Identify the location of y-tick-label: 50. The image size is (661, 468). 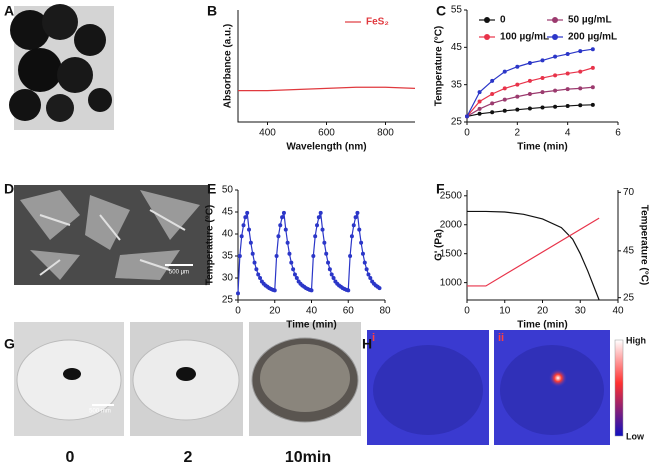
(228, 190).